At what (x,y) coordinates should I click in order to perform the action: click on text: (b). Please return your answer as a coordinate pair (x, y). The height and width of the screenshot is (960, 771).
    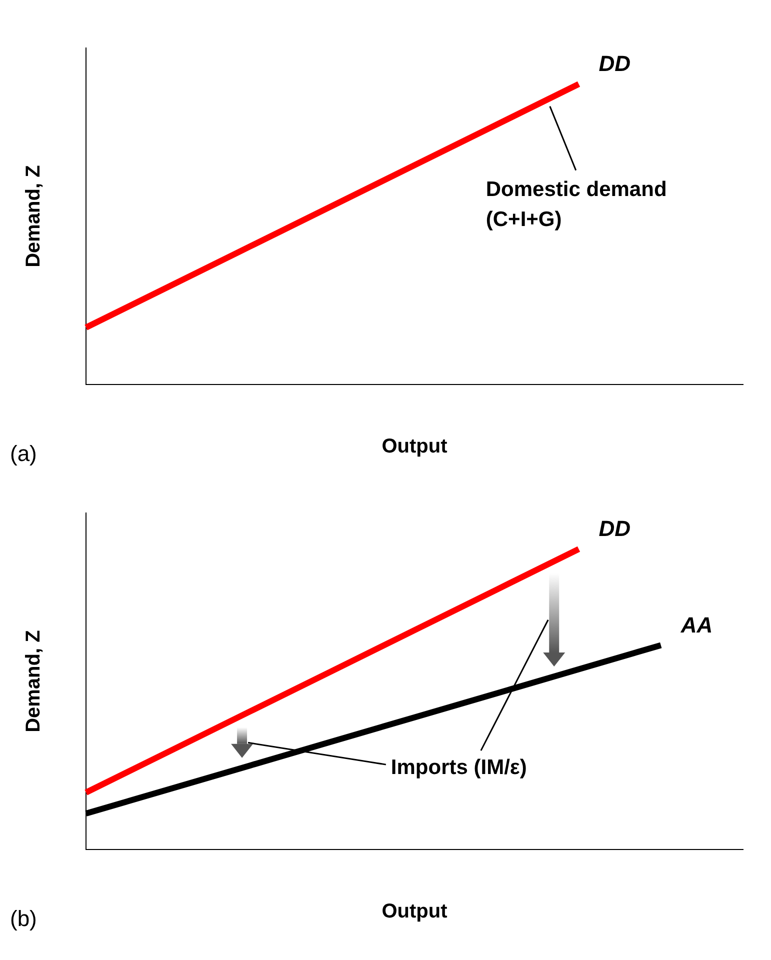
    Looking at the image, I should click on (23, 919).